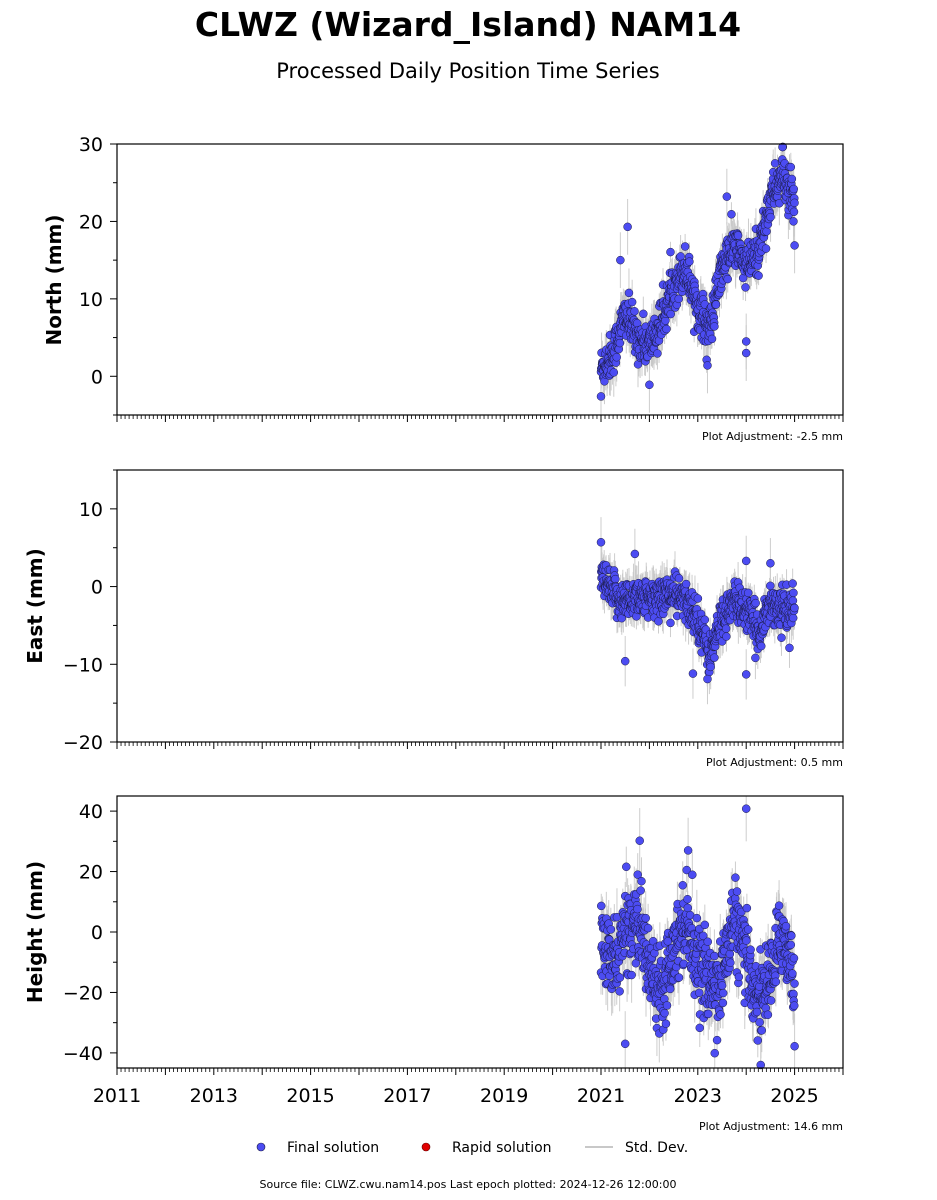  Describe the element at coordinates (54, 279) in the screenshot. I see `north-ylabel: North (mm)` at that location.